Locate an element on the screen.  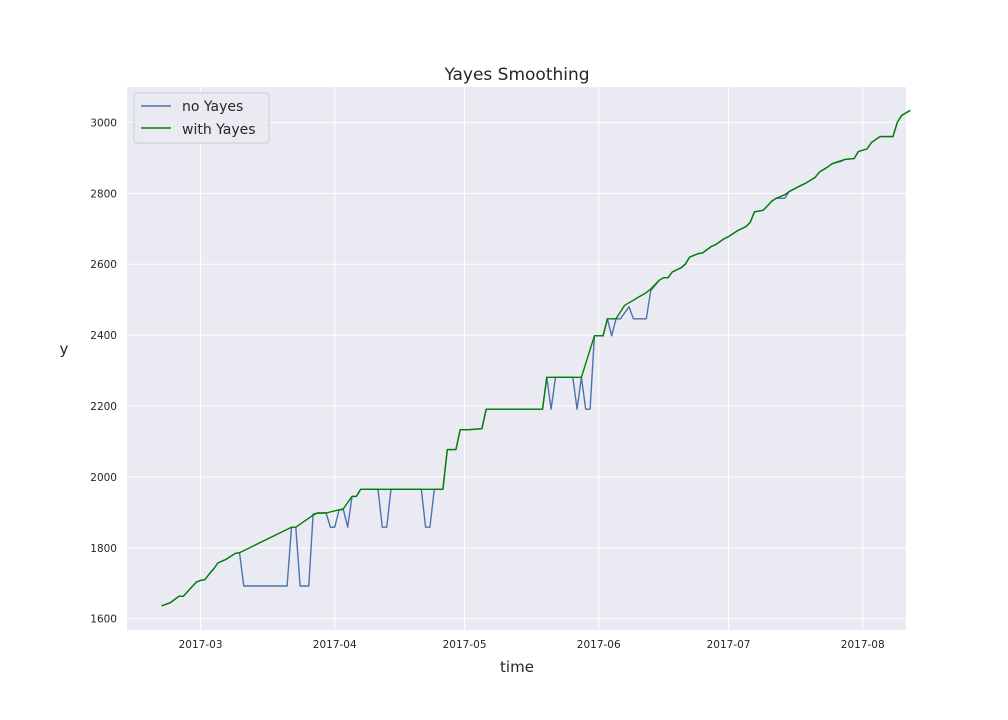
y-tick-label: 2800 is located at coordinates (103, 194).